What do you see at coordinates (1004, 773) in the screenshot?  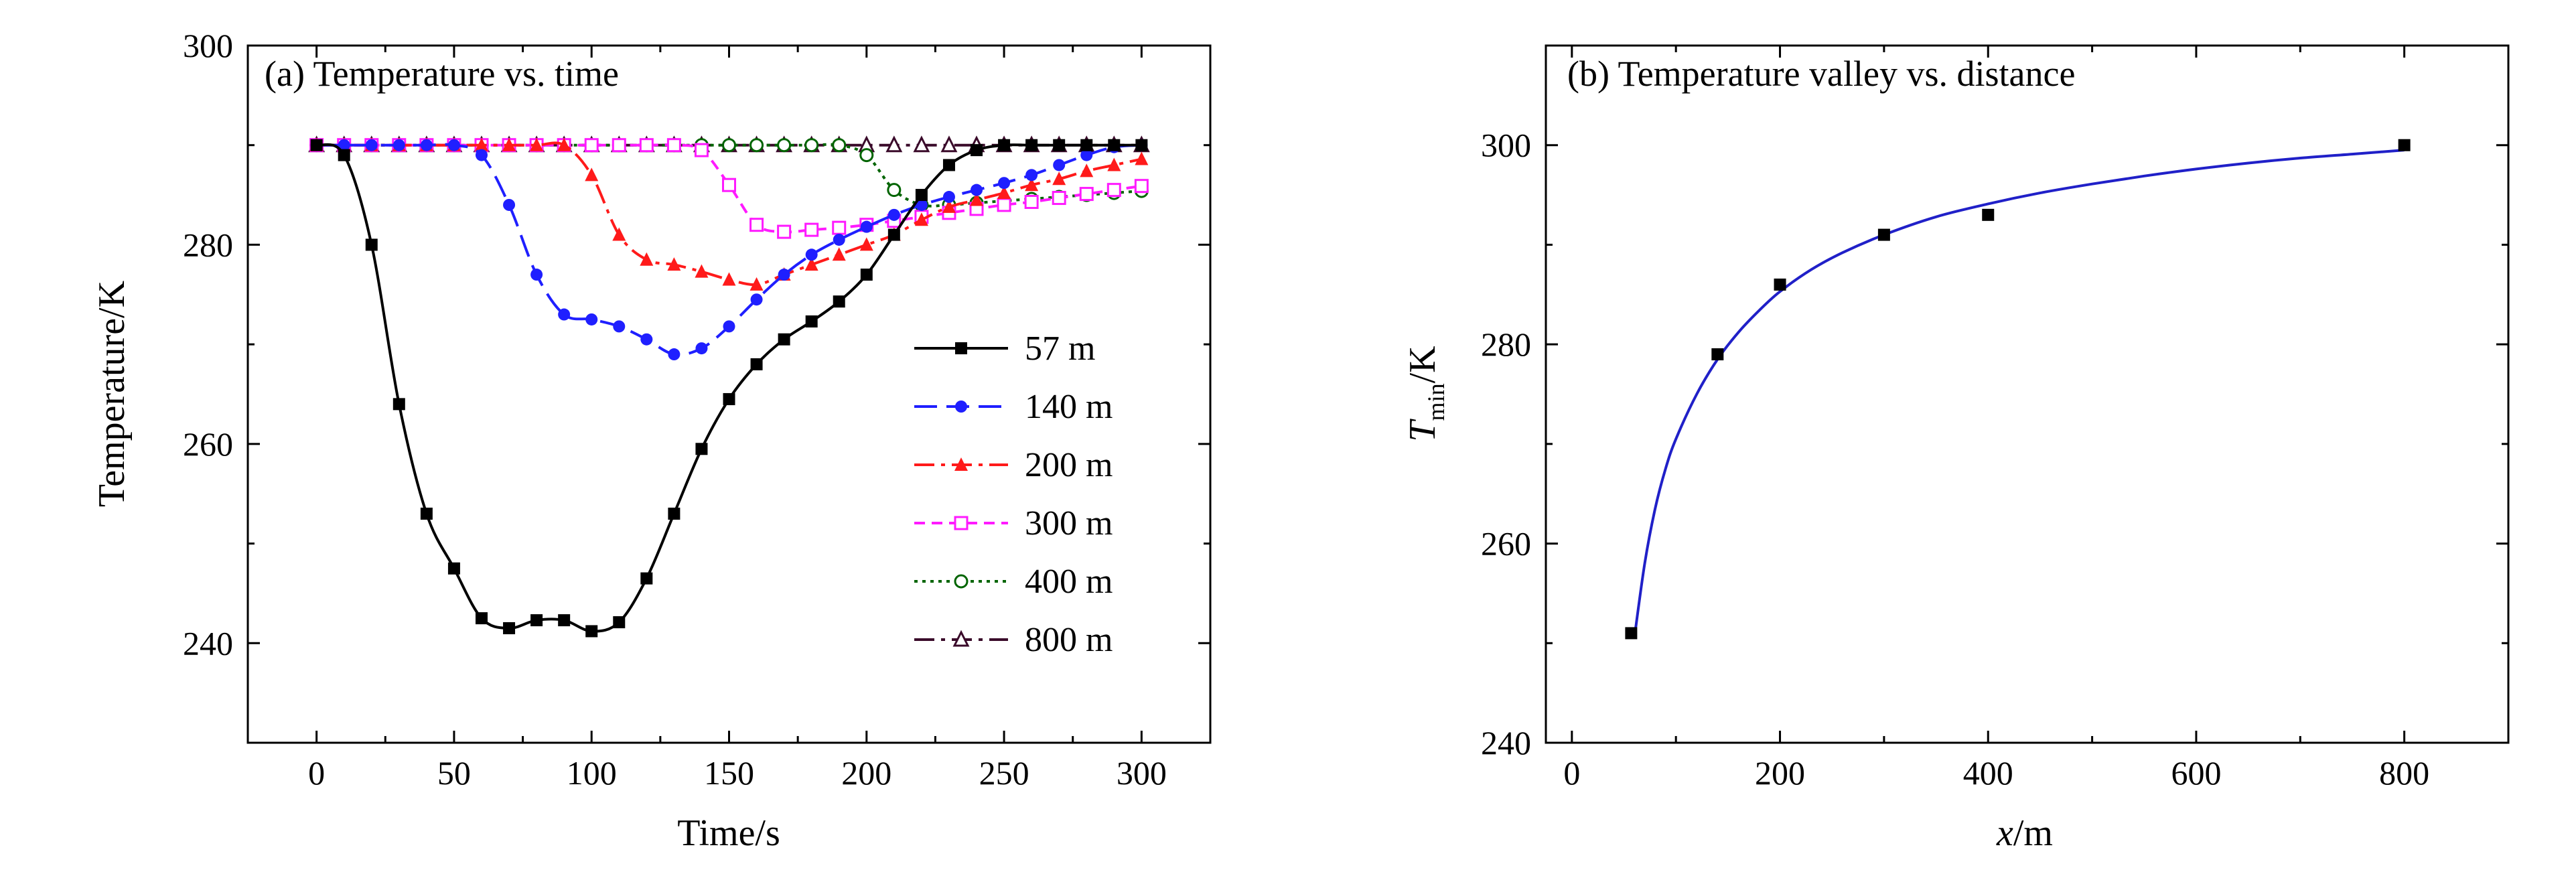 I see `a-x-tick-label: 250` at bounding box center [1004, 773].